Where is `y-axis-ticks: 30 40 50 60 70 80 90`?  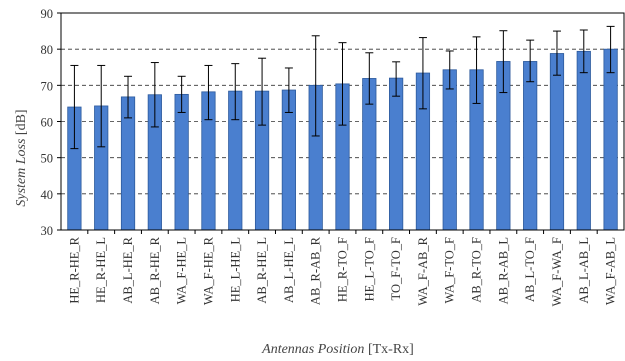
y-axis-ticks: 30 40 50 60 70 80 90 is located at coordinates (51, 122).